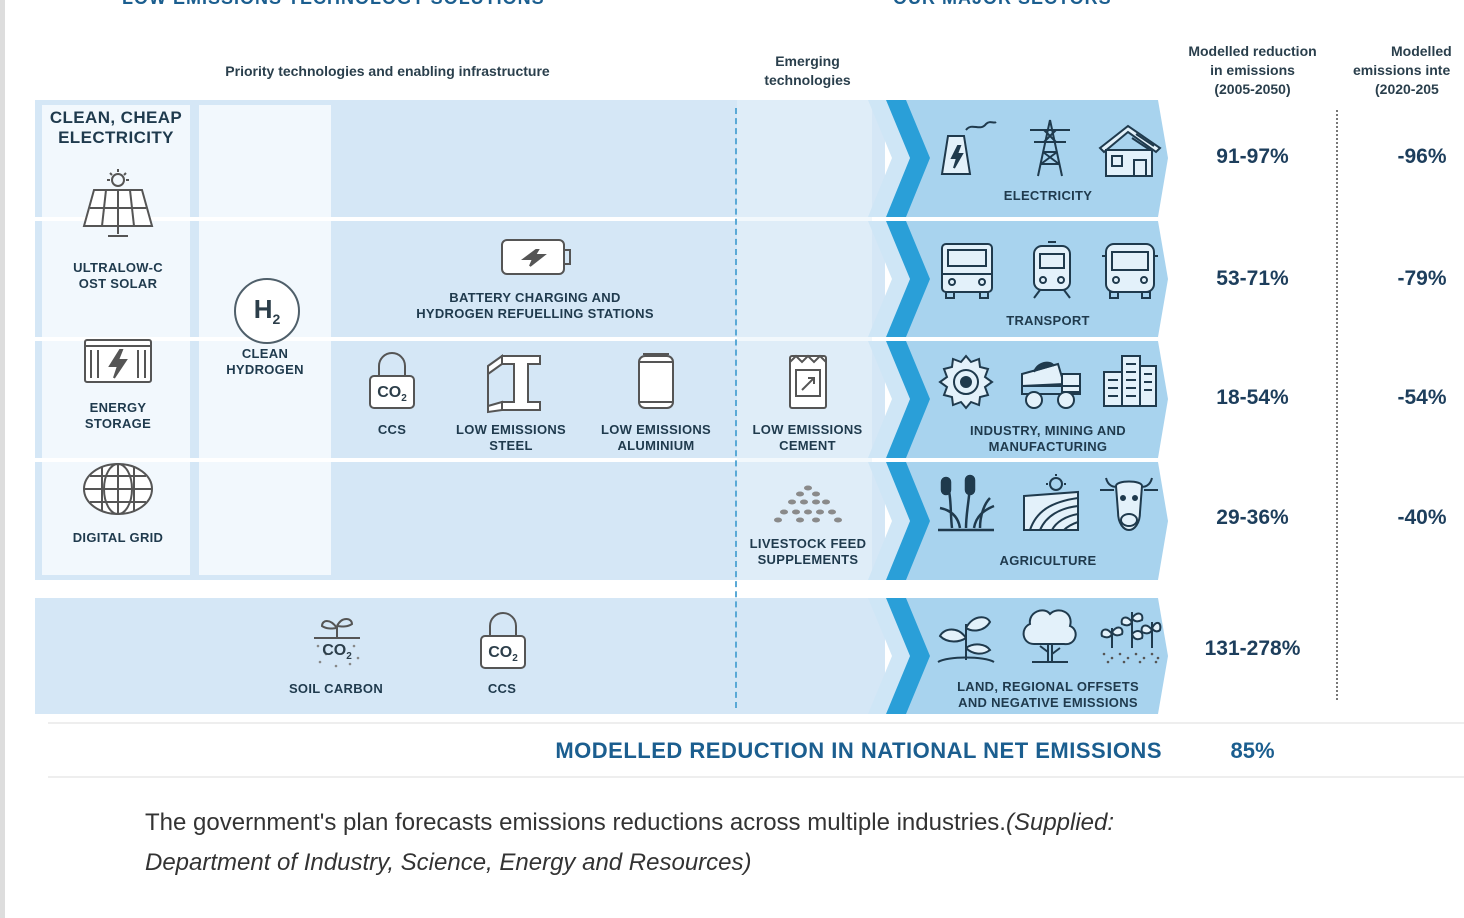  I want to click on intensity-transport: -79%, so click(1422, 278).